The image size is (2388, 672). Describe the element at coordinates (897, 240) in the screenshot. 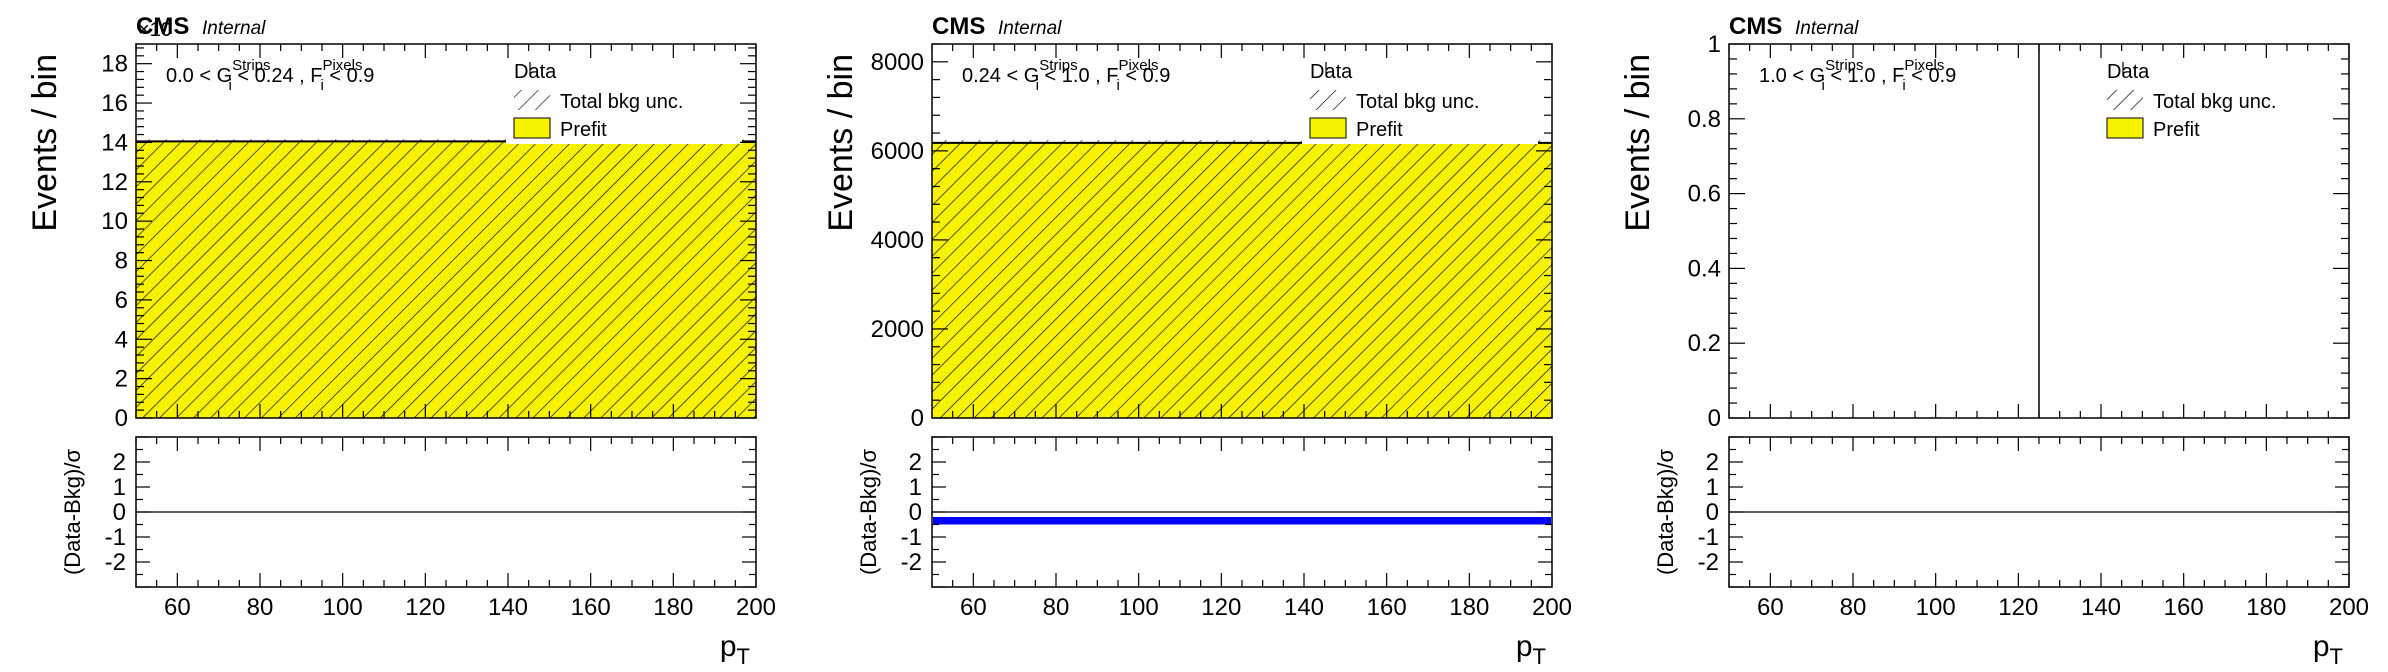

I see `y-tick-label: 4000` at that location.